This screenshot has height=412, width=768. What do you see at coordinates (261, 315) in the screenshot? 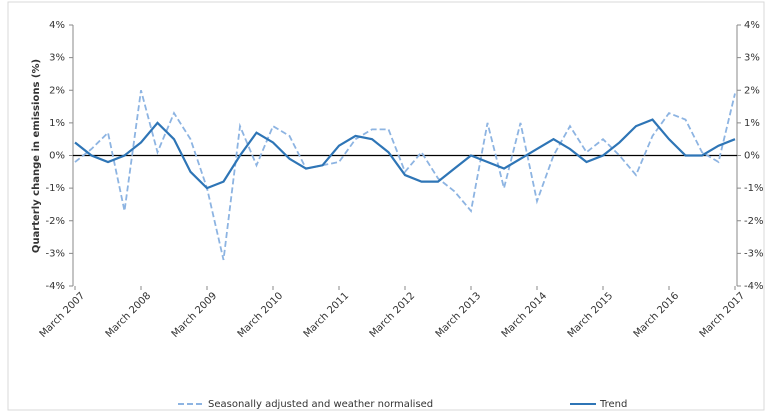
I see `x-tick-label: March 2010` at bounding box center [261, 315].